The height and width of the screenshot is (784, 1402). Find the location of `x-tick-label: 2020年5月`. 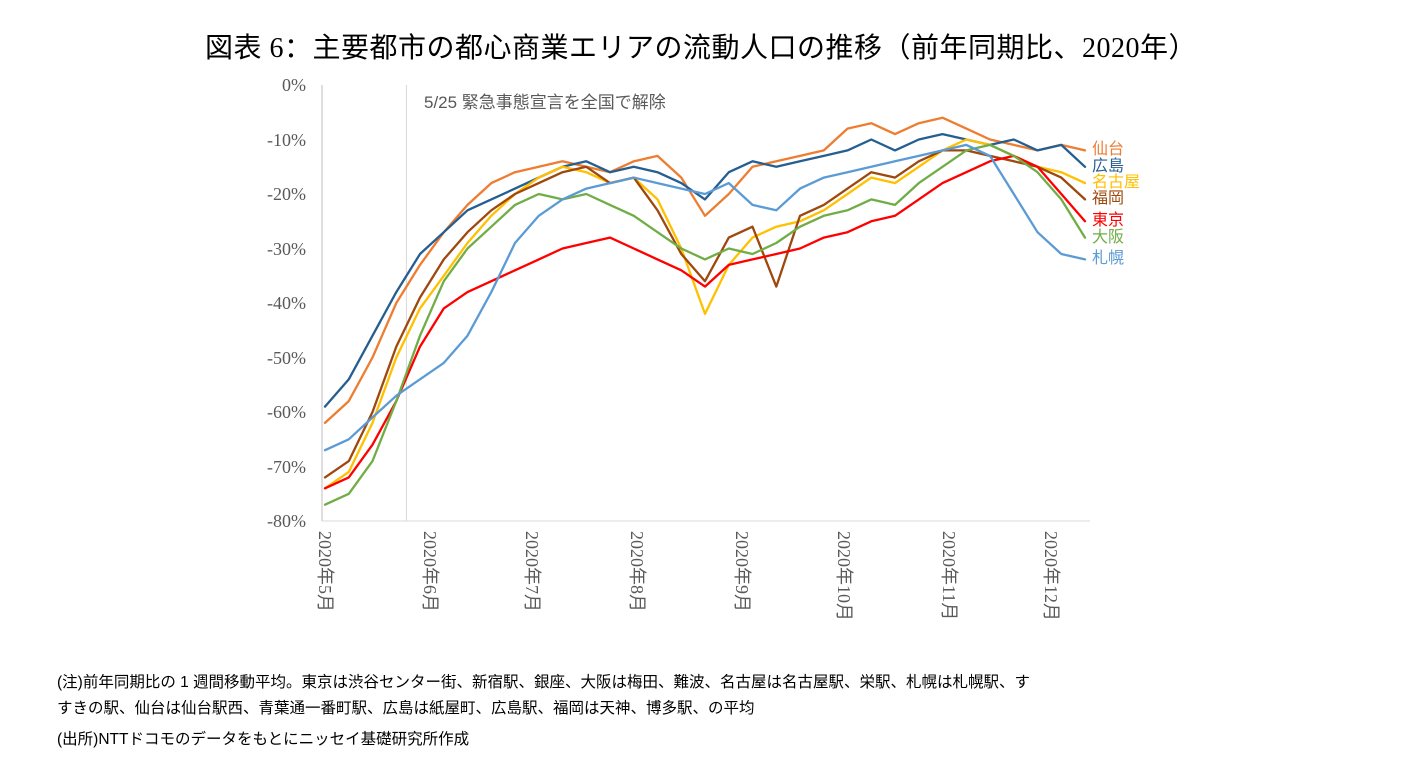

x-tick-label: 2020年5月 is located at coordinates (325, 571).